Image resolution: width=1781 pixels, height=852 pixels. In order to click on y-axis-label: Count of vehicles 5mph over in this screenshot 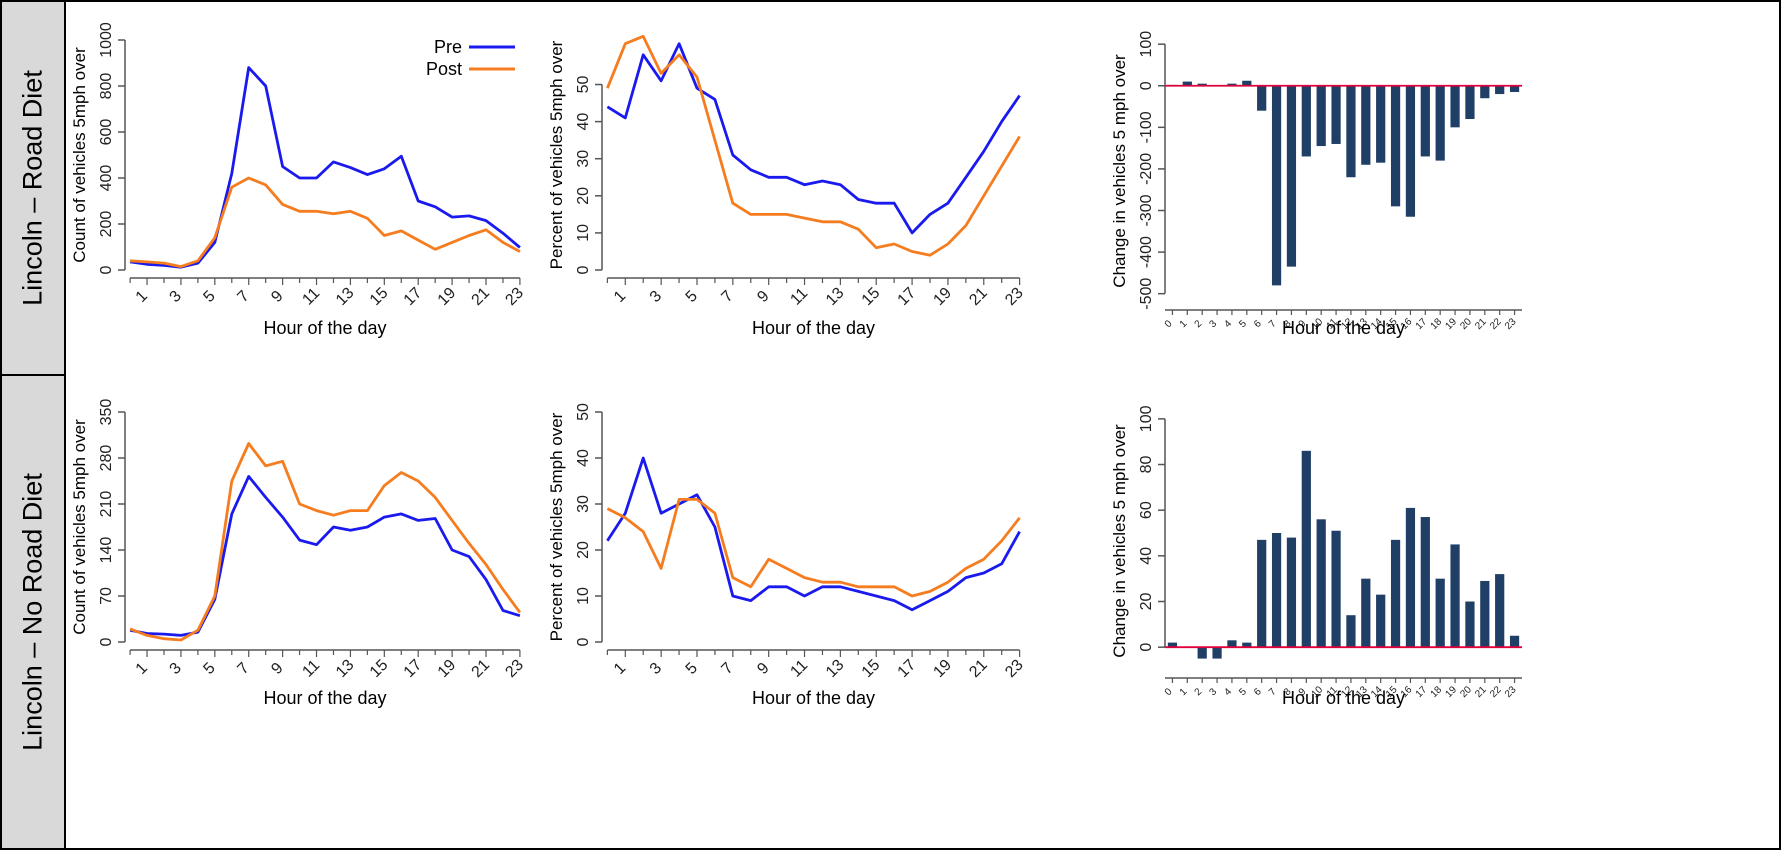, I will do `click(79, 155)`.